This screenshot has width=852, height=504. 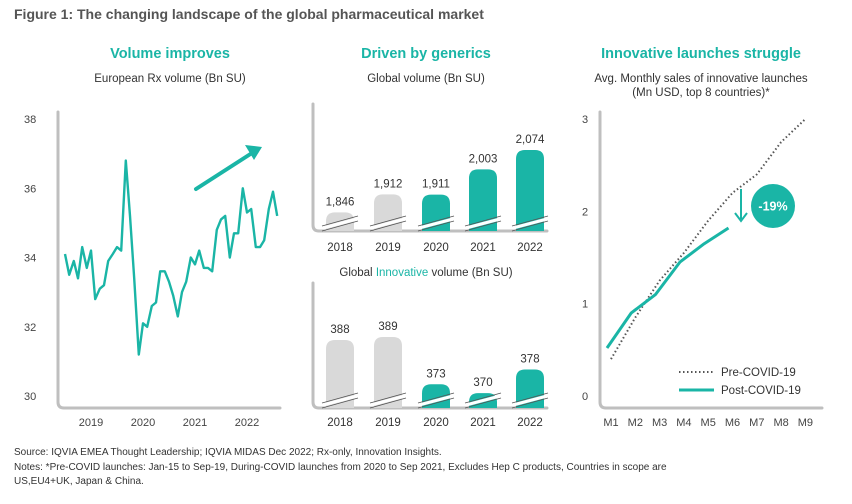 What do you see at coordinates (435, 374) in the screenshot?
I see `bar-value-label: 373` at bounding box center [435, 374].